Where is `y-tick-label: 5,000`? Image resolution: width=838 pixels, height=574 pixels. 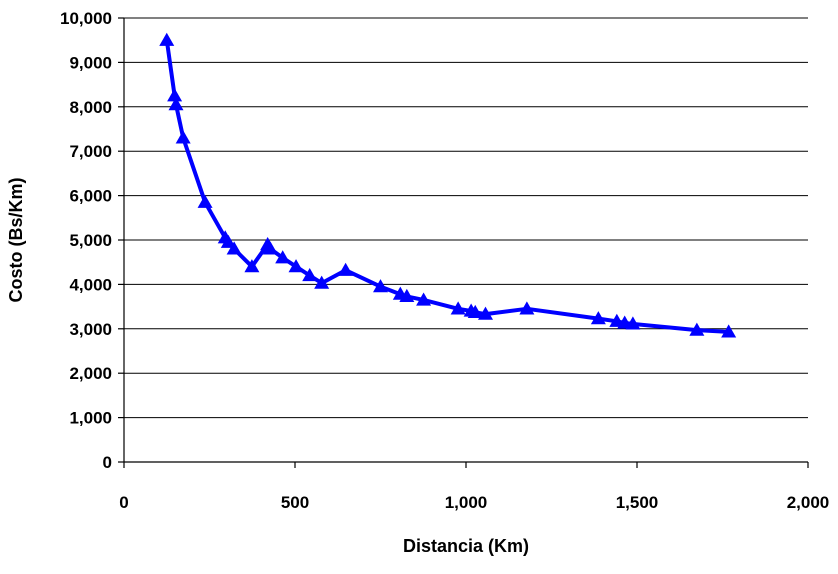
y-tick-label: 5,000 is located at coordinates (90, 240).